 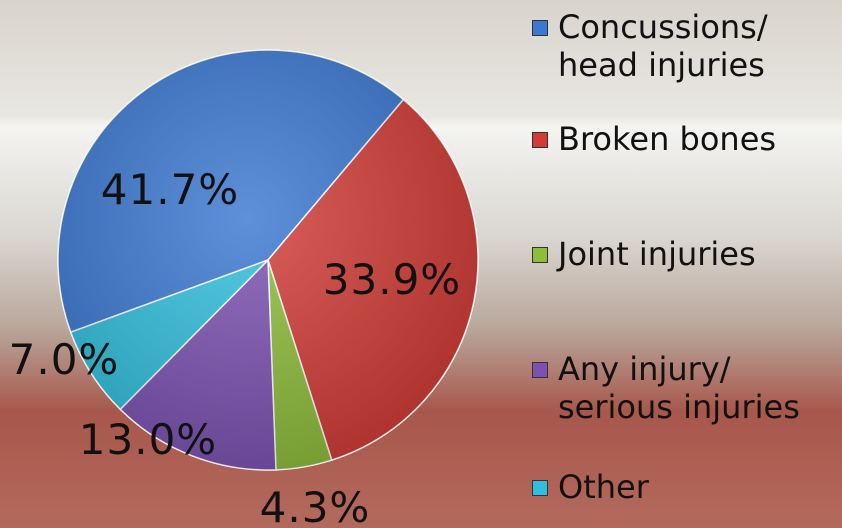 What do you see at coordinates (657, 254) in the screenshot?
I see `legend-label: Joint injuries` at bounding box center [657, 254].